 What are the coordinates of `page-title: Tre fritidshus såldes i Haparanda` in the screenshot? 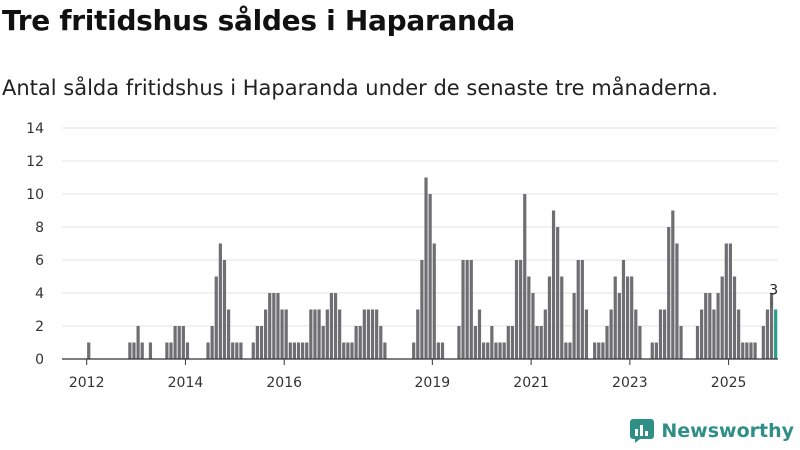 It's located at (259, 20).